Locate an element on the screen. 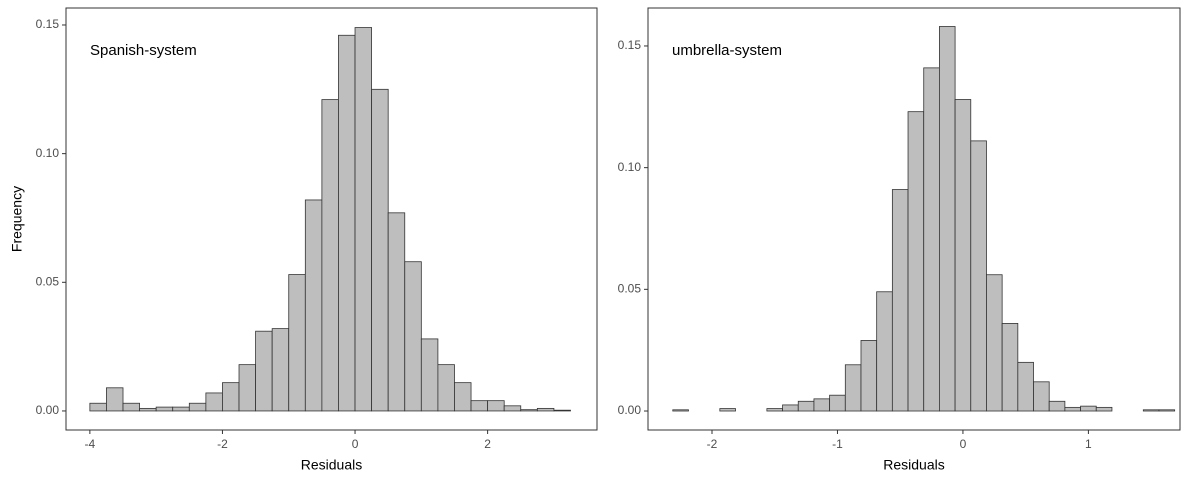 This screenshot has width=1195, height=479. x-tick-label: -1 is located at coordinates (837, 444).